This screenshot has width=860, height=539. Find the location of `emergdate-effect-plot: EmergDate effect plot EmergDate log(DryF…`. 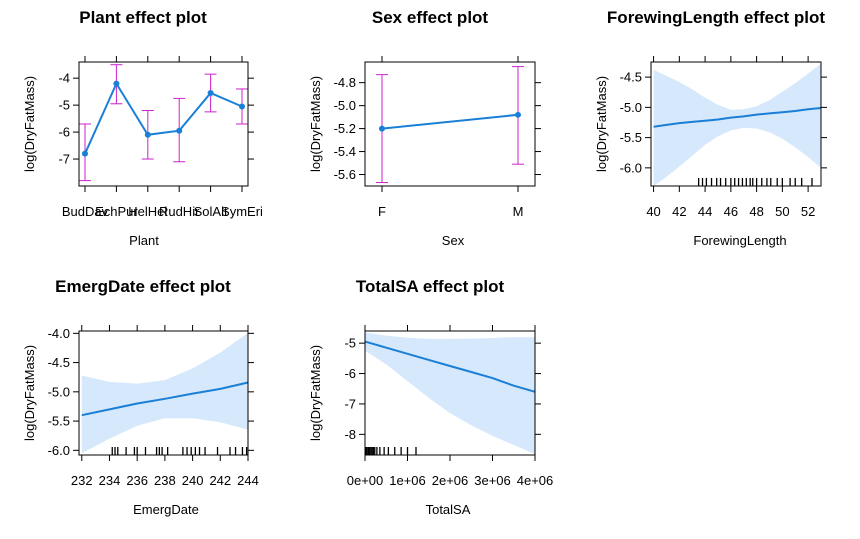

emergdate-effect-plot: EmergDate effect plot EmergDate log(DryF… is located at coordinates (140, 397).